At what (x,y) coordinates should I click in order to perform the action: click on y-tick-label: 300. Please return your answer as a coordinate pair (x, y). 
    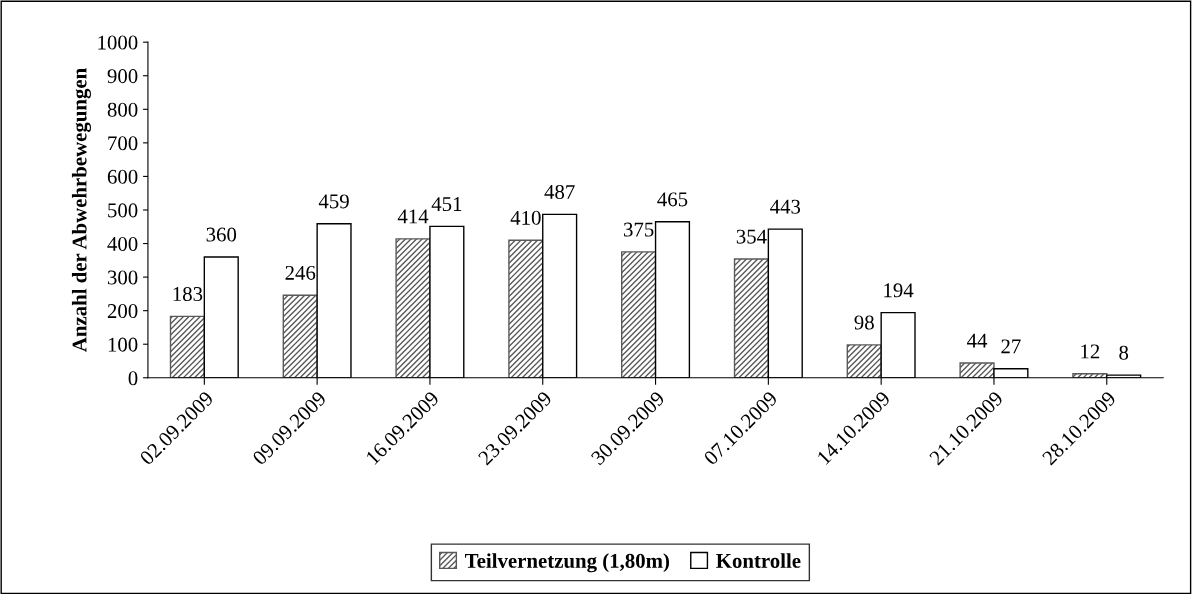
    Looking at the image, I should click on (122, 277).